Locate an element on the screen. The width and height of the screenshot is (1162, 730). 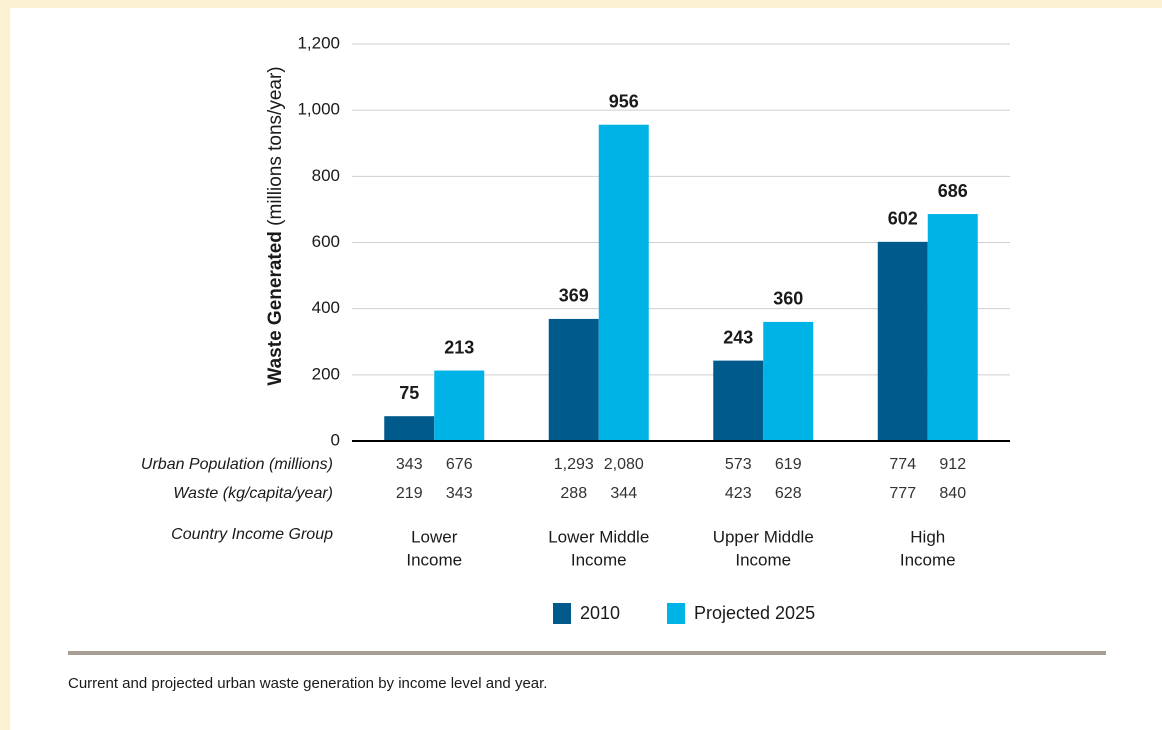
y-tick-label: 1,200 is located at coordinates (318, 42).